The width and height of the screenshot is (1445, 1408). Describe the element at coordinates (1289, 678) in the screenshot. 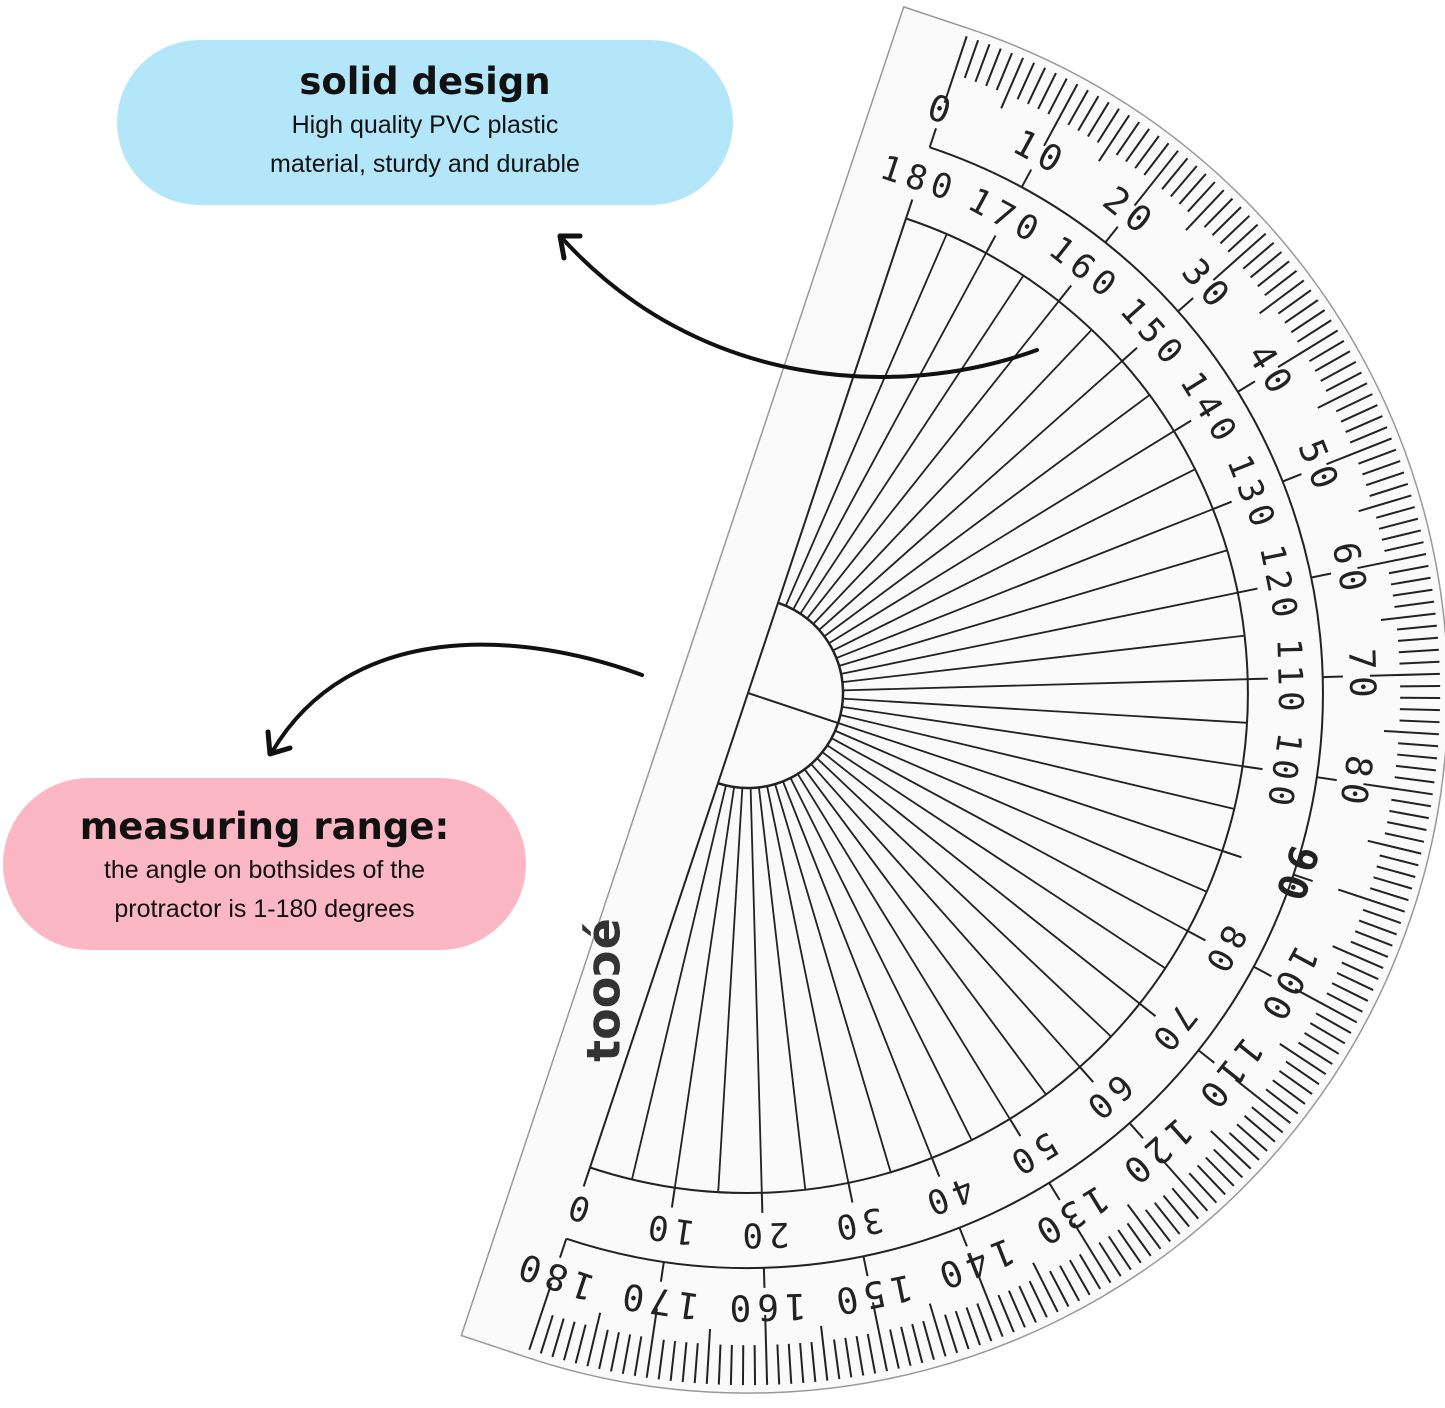

I see `inner-scale-label: 110` at that location.